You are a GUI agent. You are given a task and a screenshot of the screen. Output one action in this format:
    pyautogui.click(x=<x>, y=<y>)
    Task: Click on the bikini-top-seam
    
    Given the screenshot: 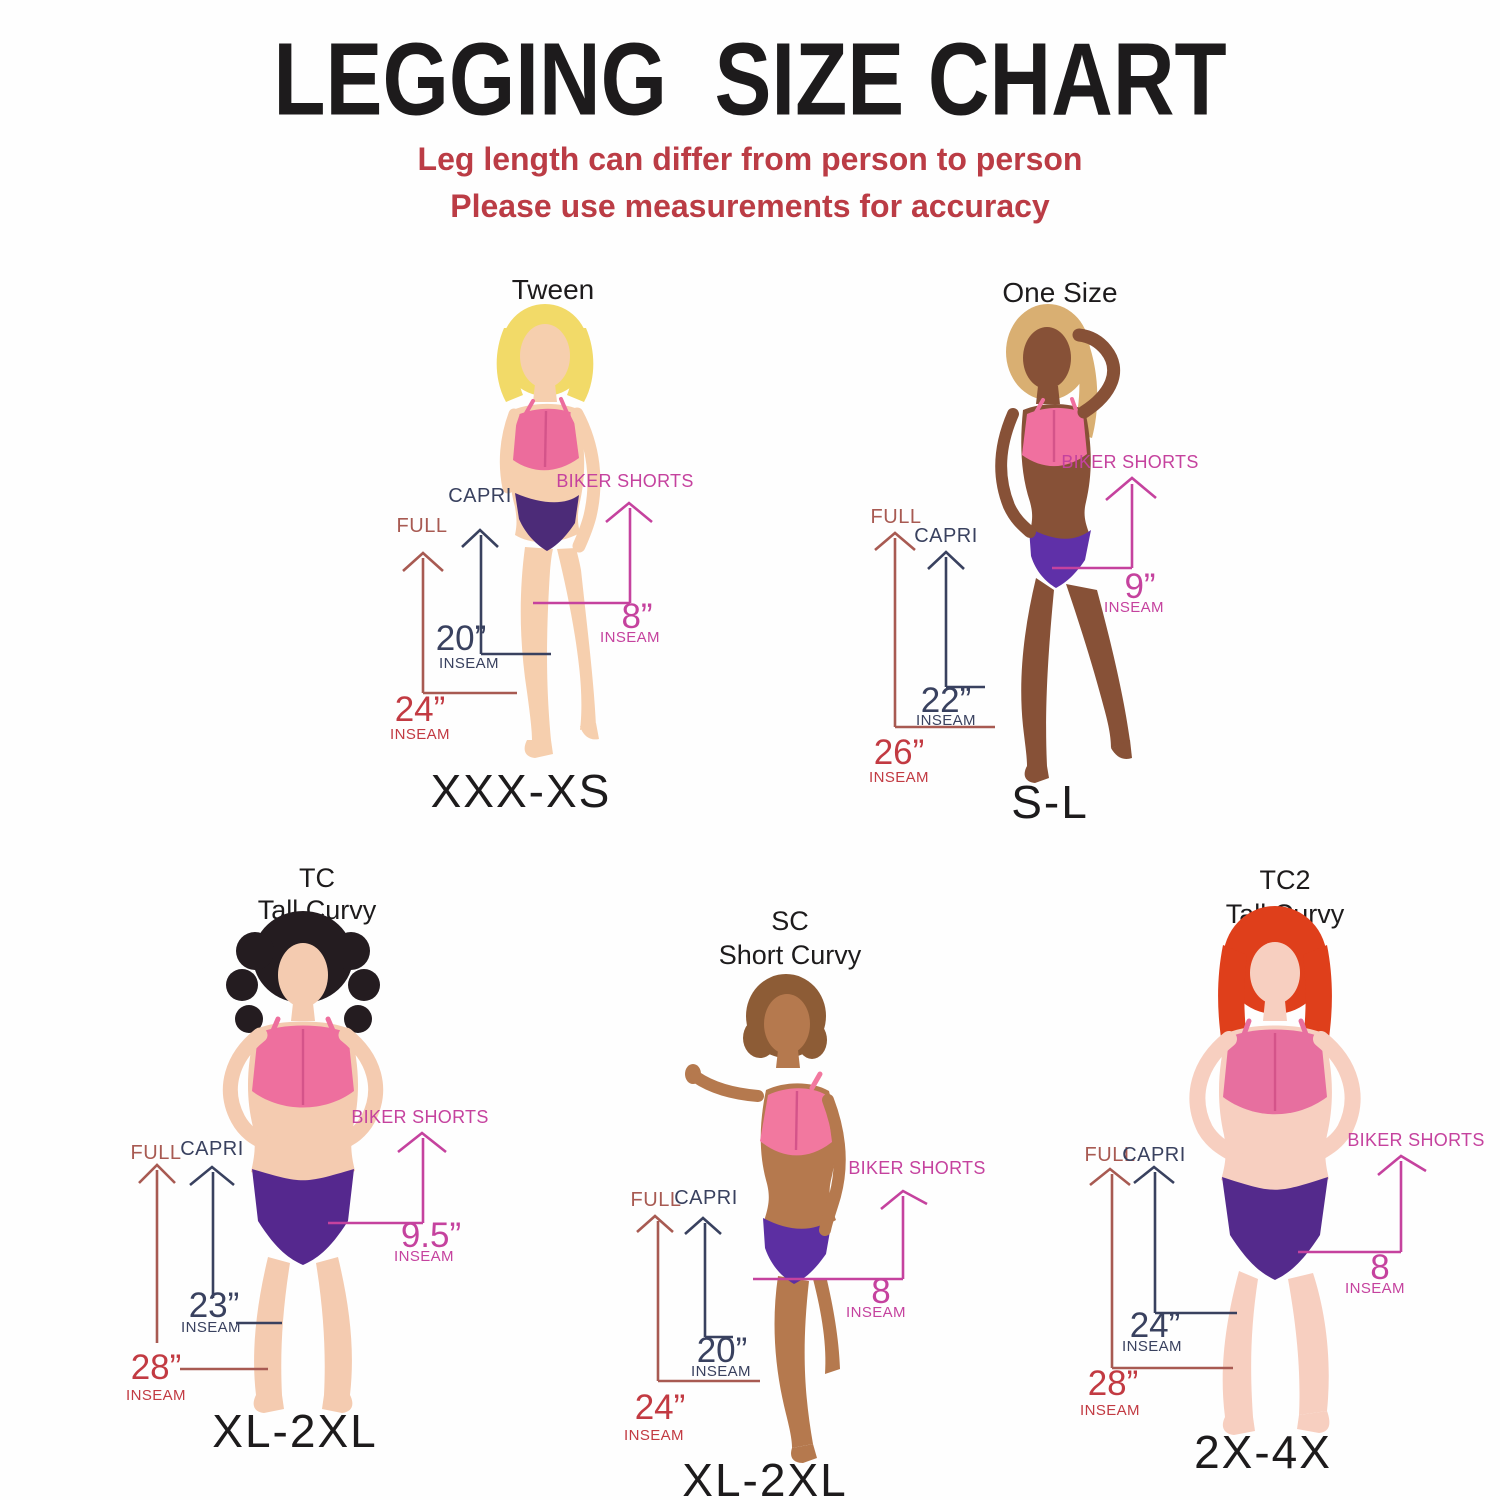 What is the action you would take?
    pyautogui.click(x=796, y=1120)
    